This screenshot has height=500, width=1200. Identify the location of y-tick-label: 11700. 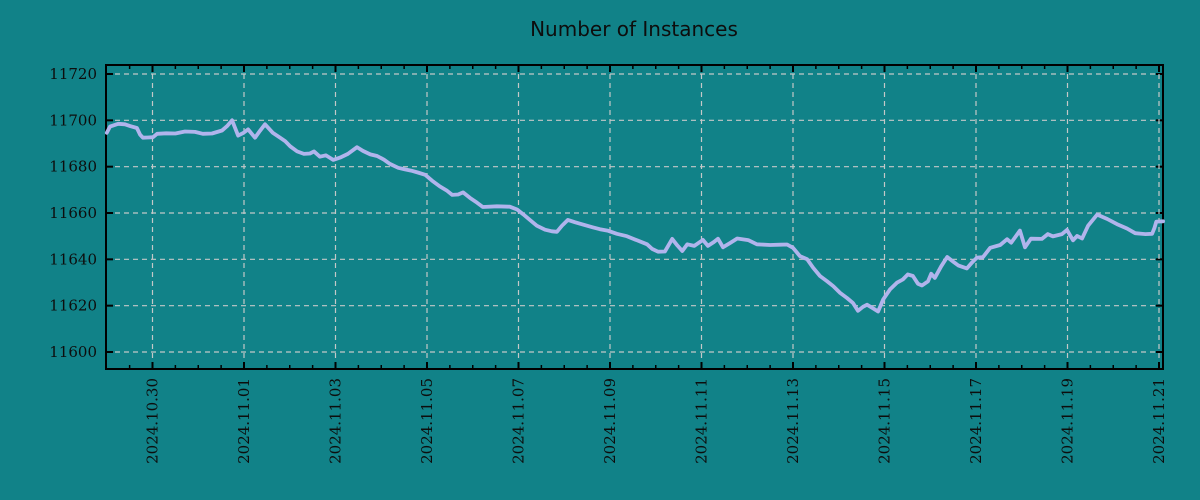
(73, 120).